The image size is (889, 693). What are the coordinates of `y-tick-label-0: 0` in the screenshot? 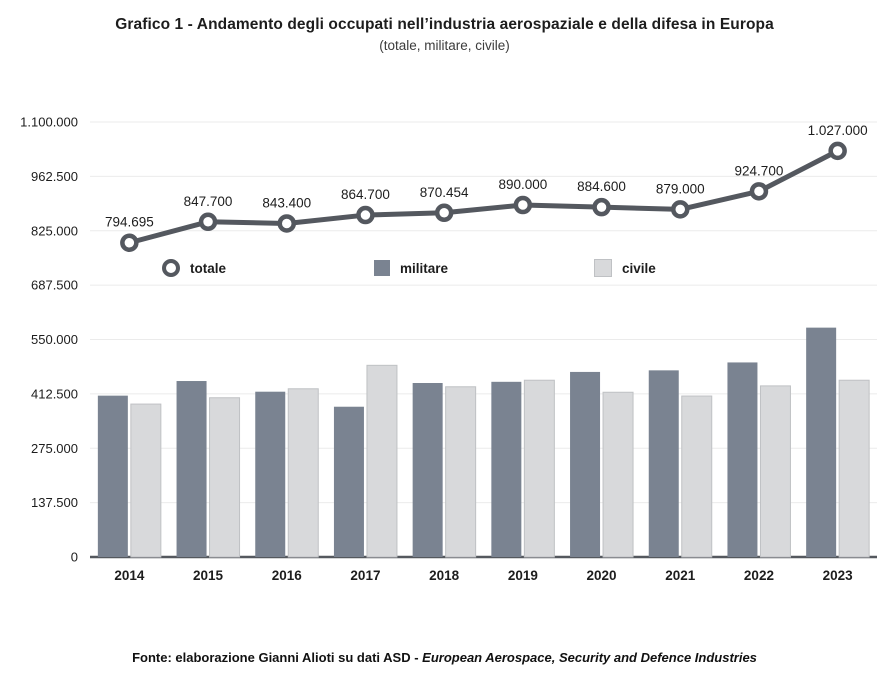 It's located at (74, 557).